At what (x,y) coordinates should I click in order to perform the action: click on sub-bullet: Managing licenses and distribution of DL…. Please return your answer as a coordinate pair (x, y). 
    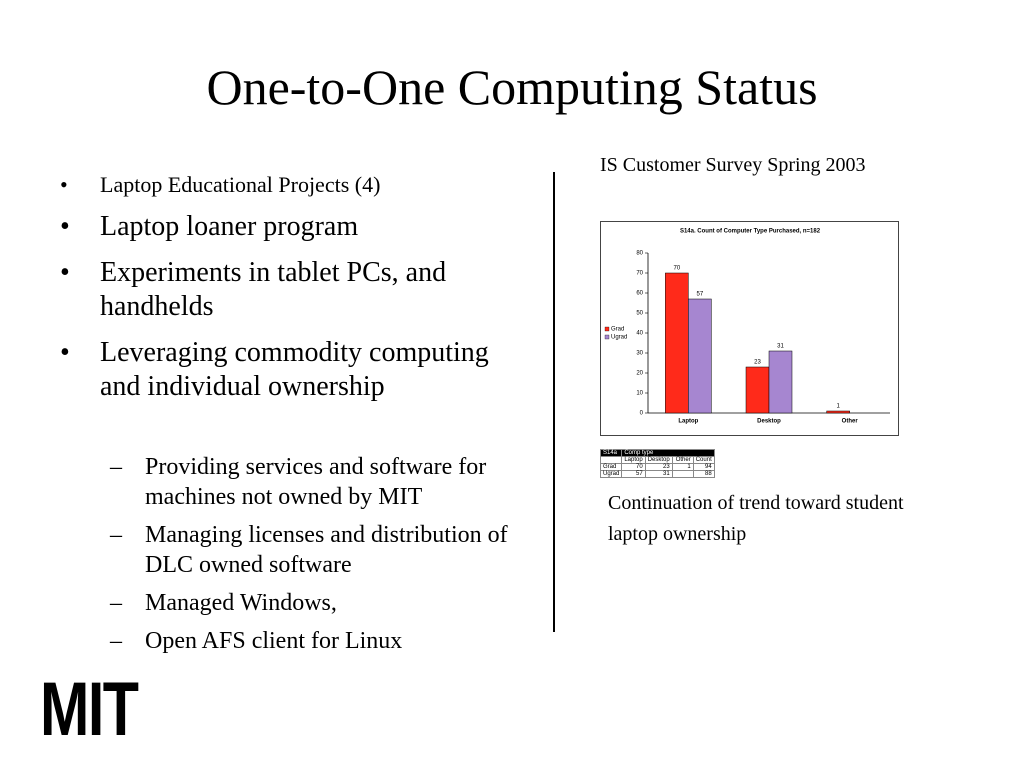
    Looking at the image, I should click on (320, 550).